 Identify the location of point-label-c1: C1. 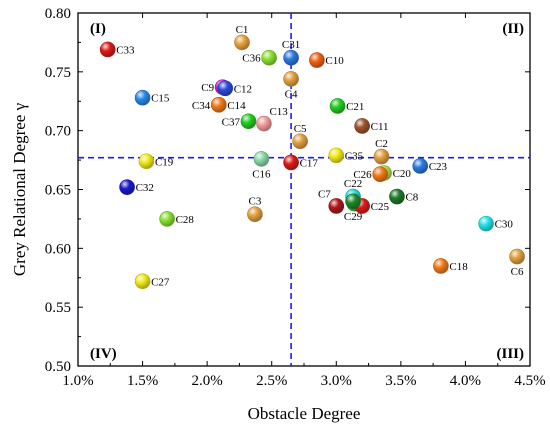
(242, 30).